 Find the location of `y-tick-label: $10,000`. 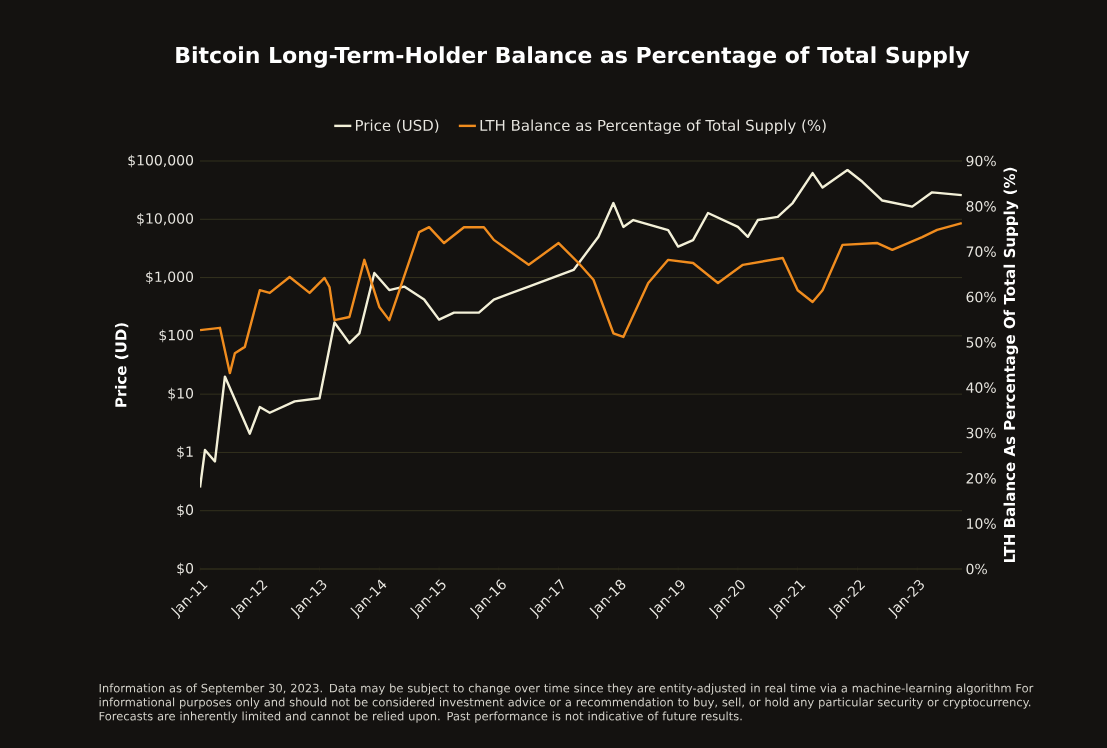

y-tick-label: $10,000 is located at coordinates (165, 219).